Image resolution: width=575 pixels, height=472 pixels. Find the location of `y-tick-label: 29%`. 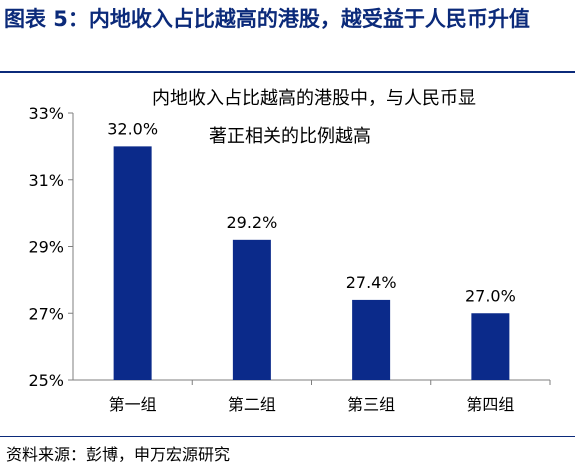

y-tick-label: 29% is located at coordinates (46, 247).